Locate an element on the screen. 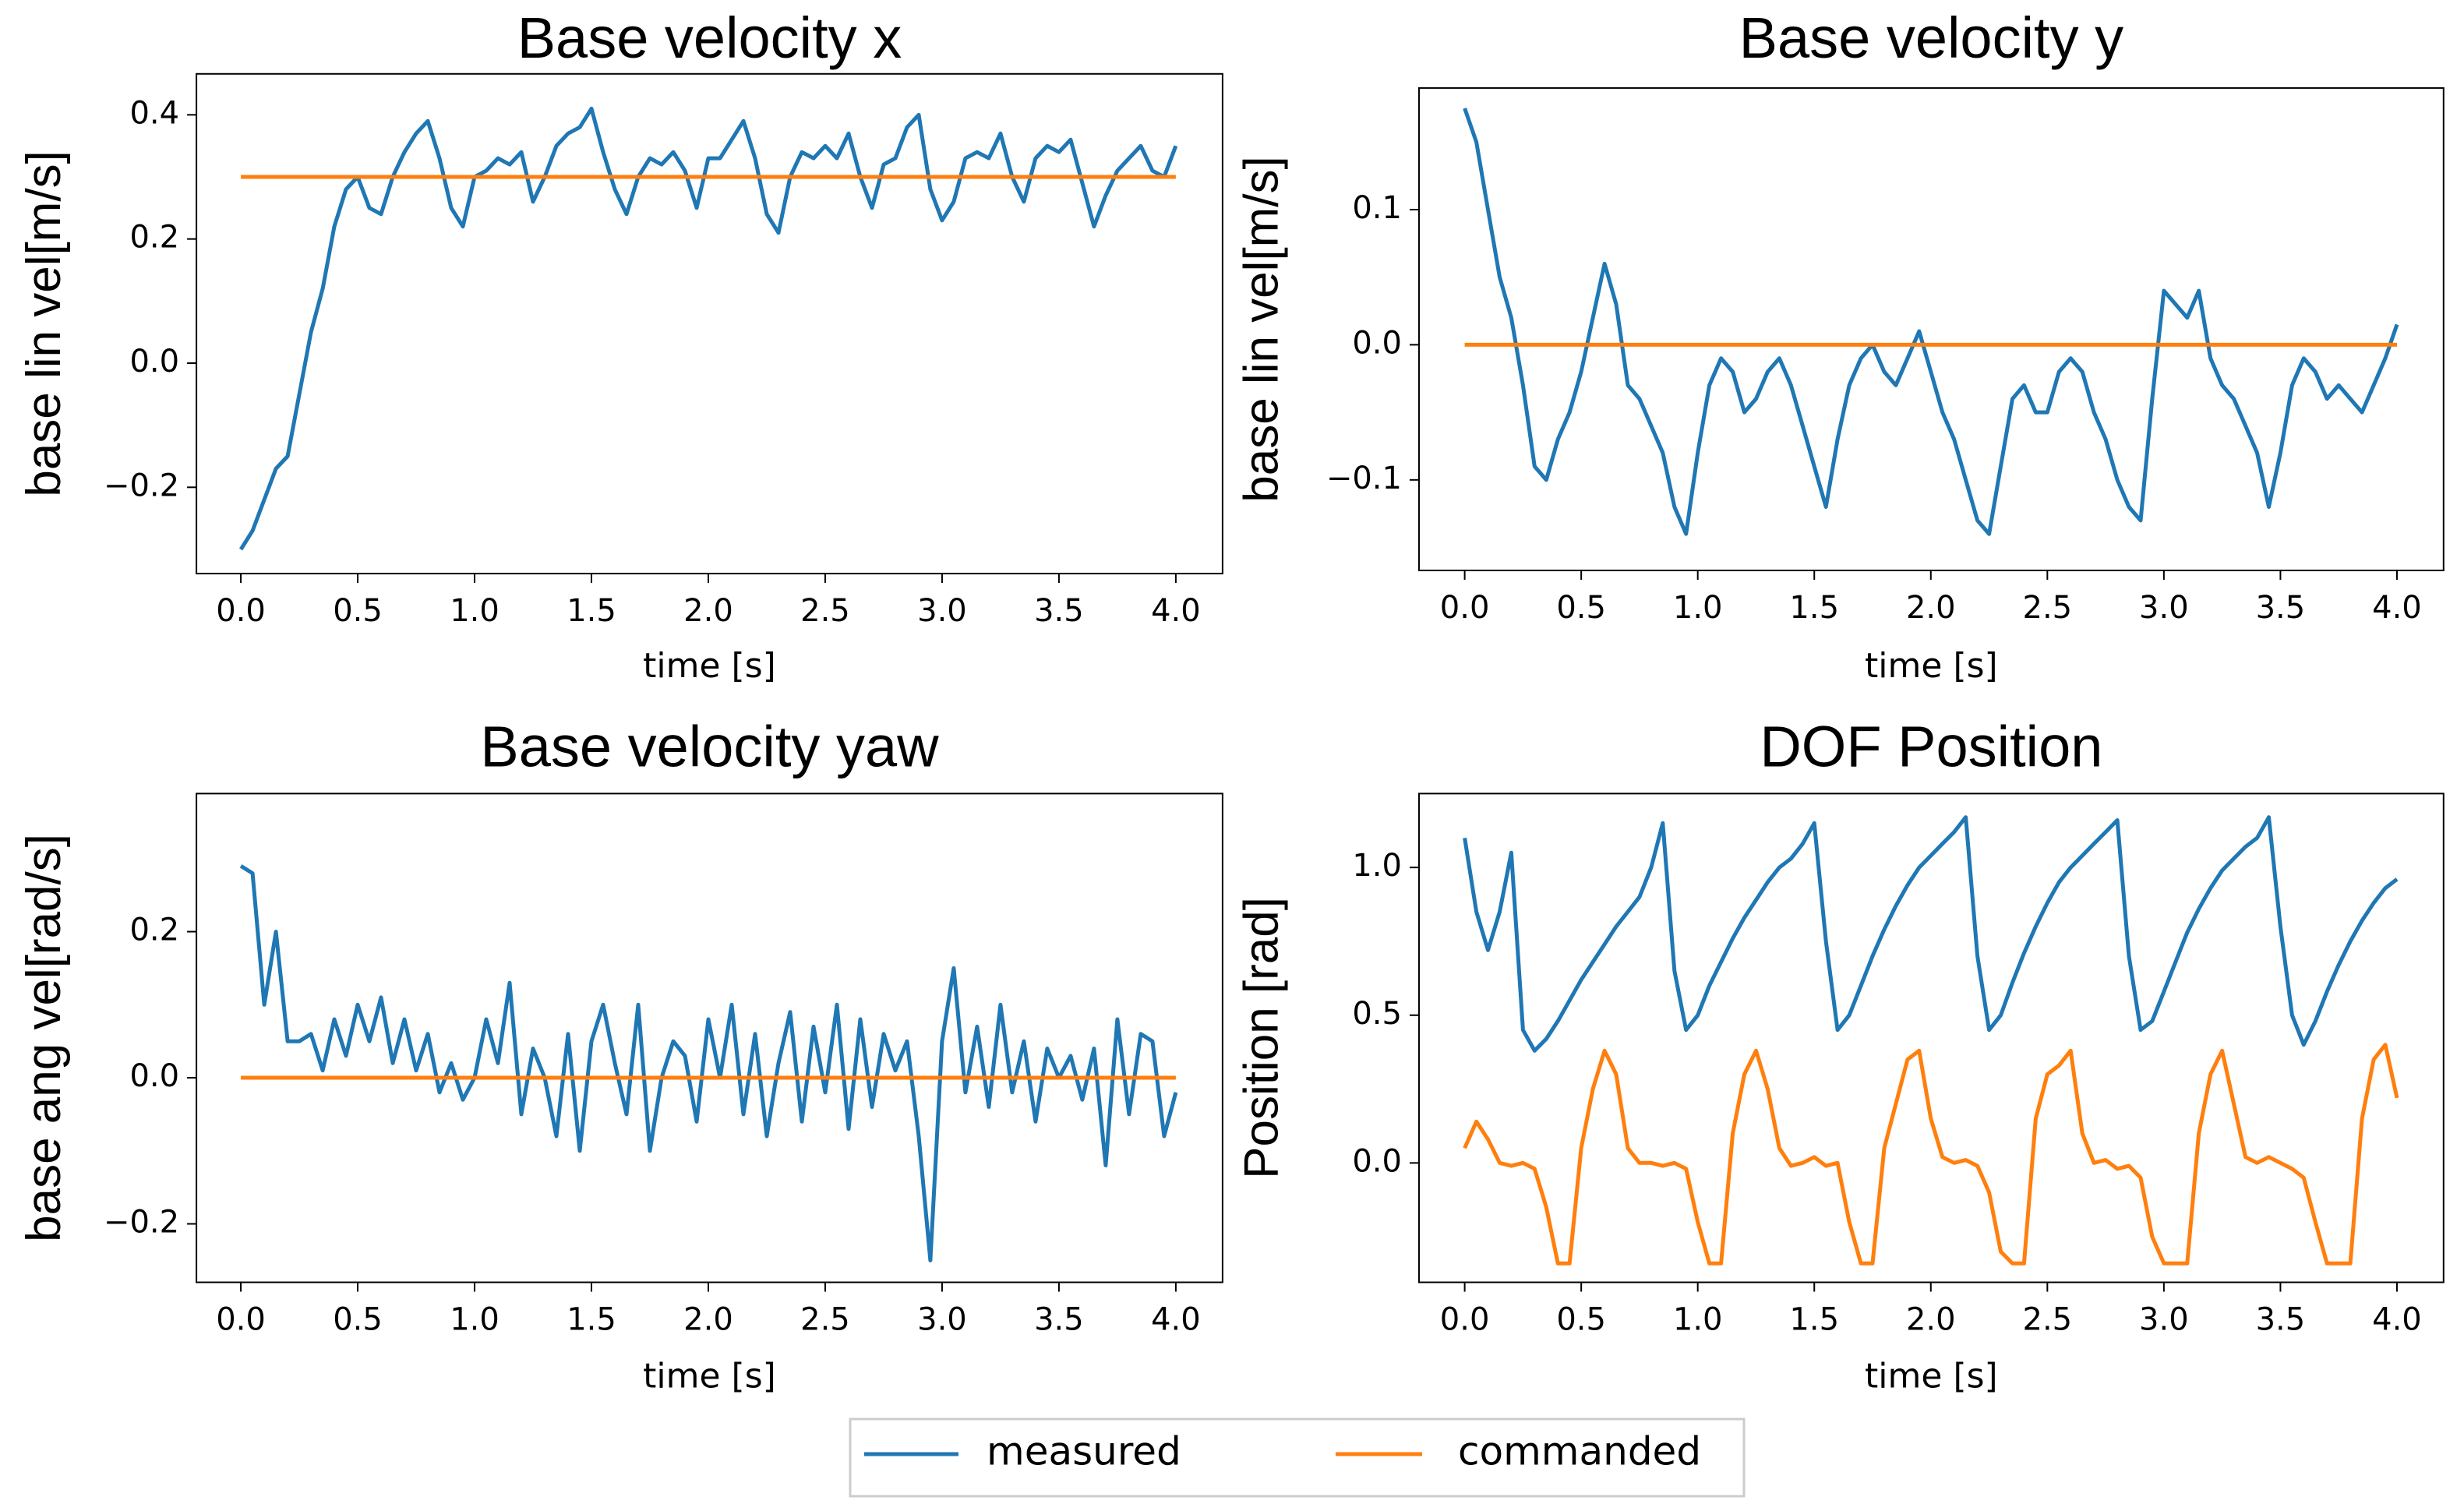 The height and width of the screenshot is (1511, 2464). legend-label: commanded is located at coordinates (1579, 1451).